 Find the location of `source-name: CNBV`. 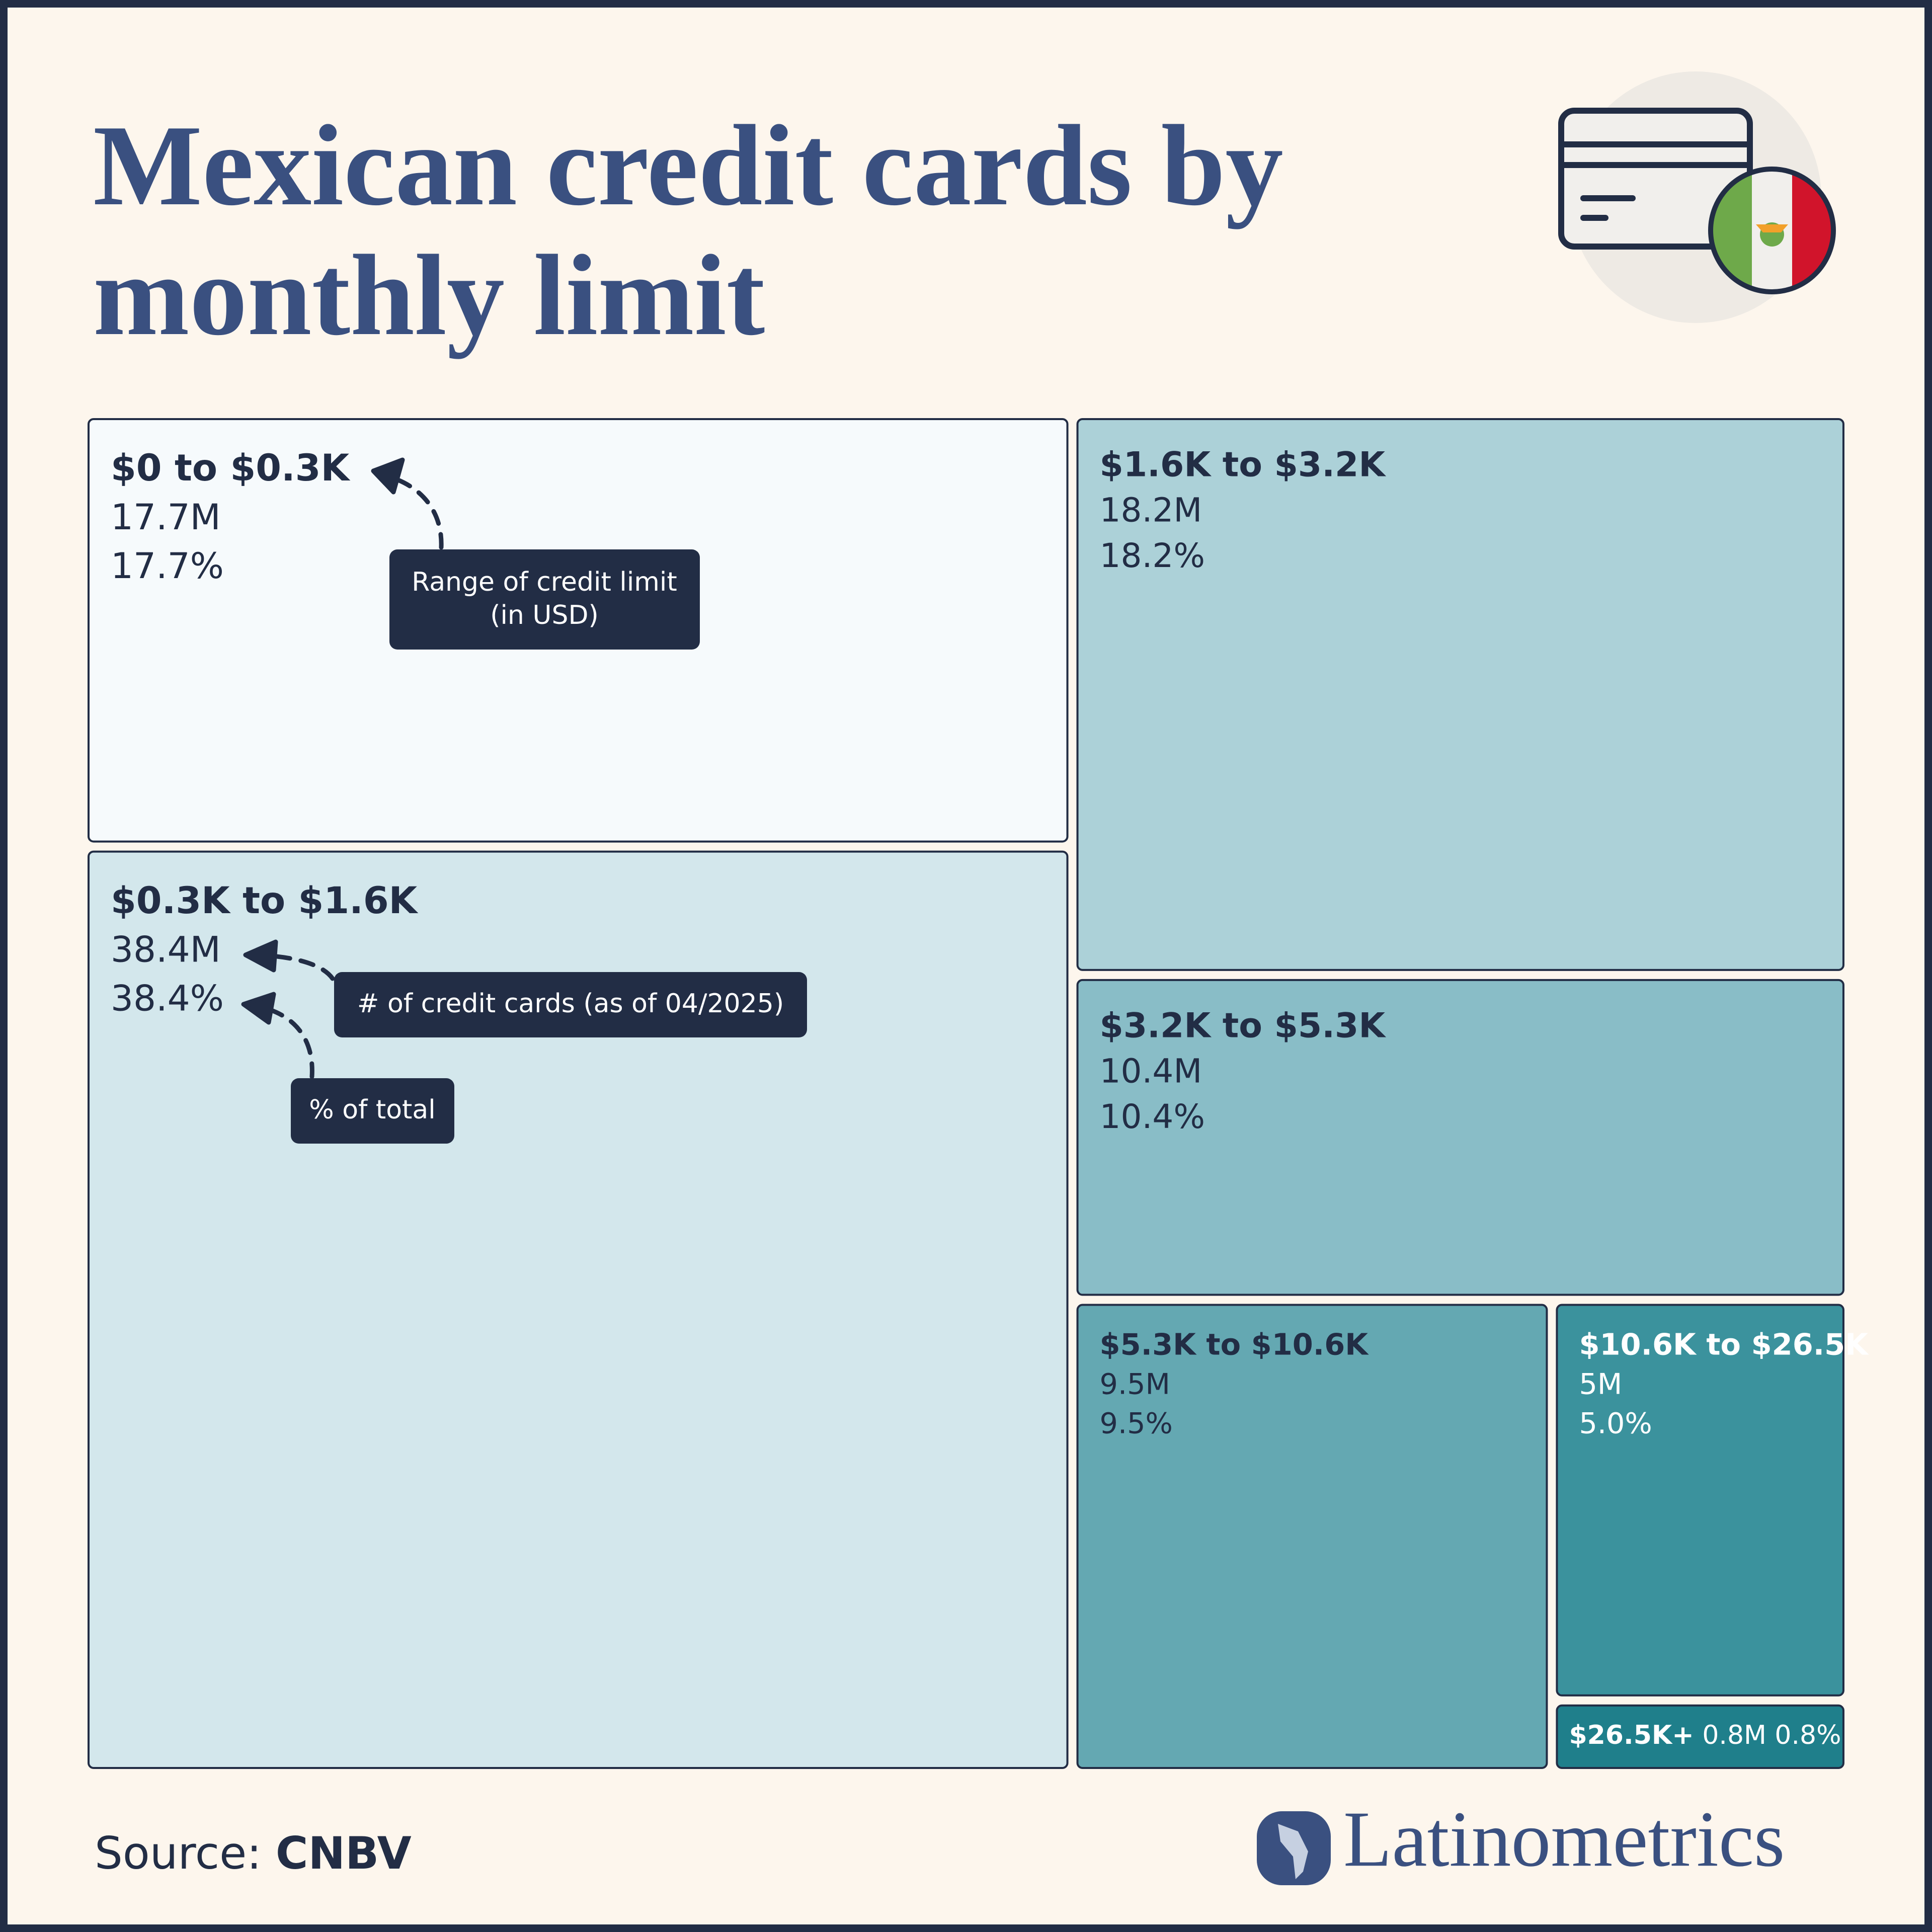

source-name: CNBV is located at coordinates (344, 1853).